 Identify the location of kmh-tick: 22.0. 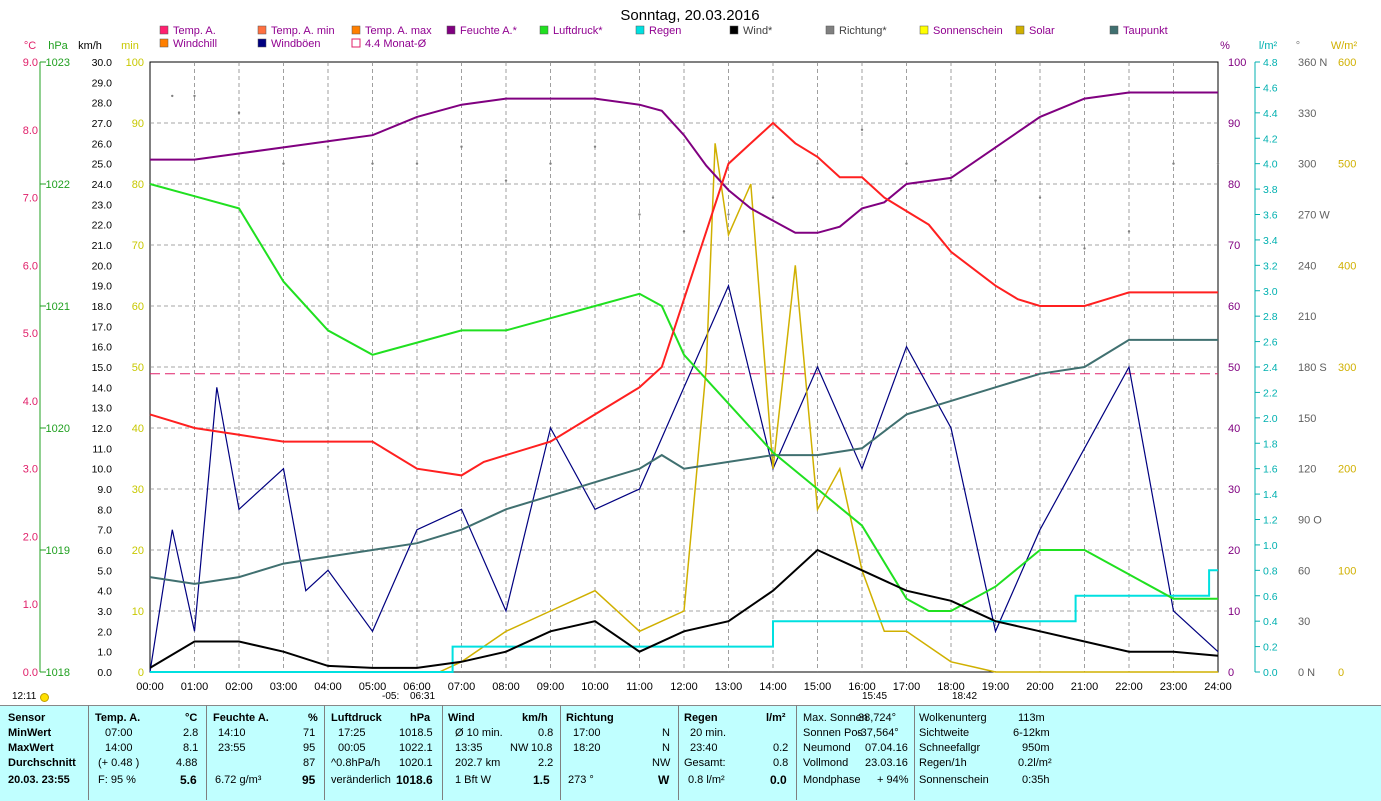
(102, 226).